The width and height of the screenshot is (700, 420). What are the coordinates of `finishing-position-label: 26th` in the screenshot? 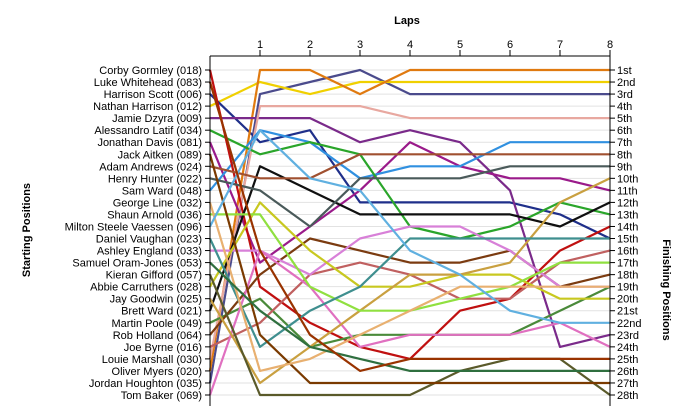 It's located at (627, 372).